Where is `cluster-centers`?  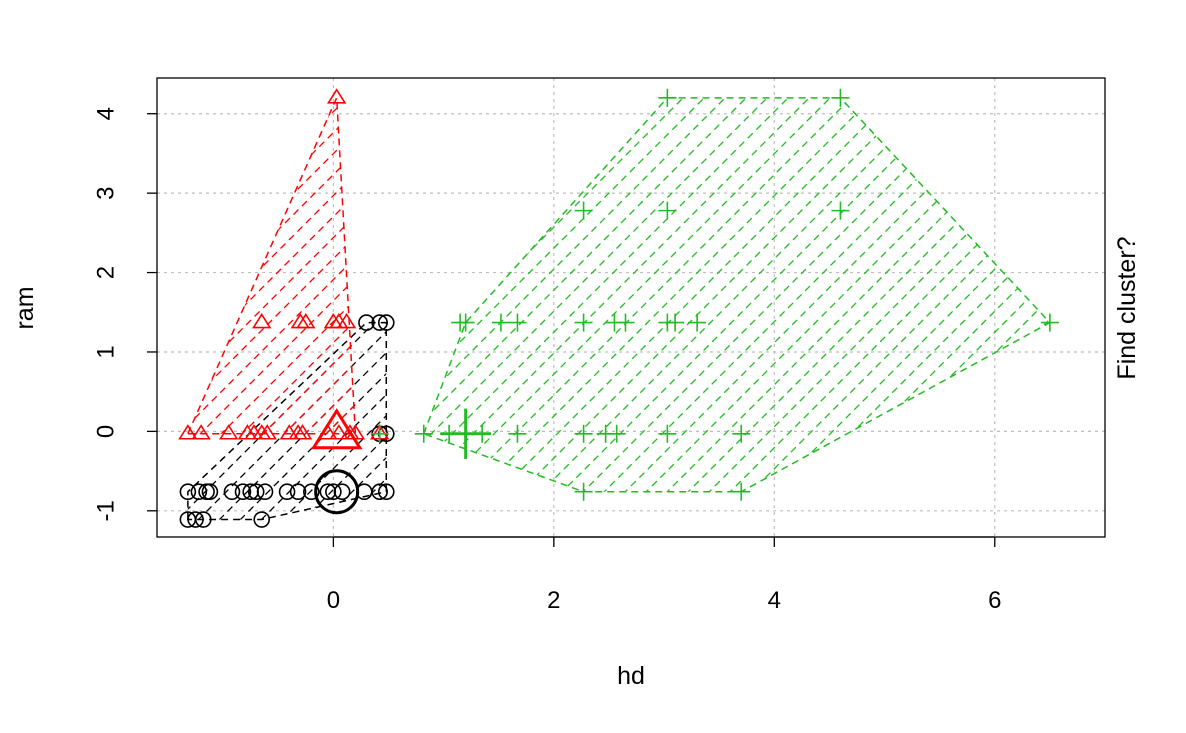 cluster-centers is located at coordinates (400, 461).